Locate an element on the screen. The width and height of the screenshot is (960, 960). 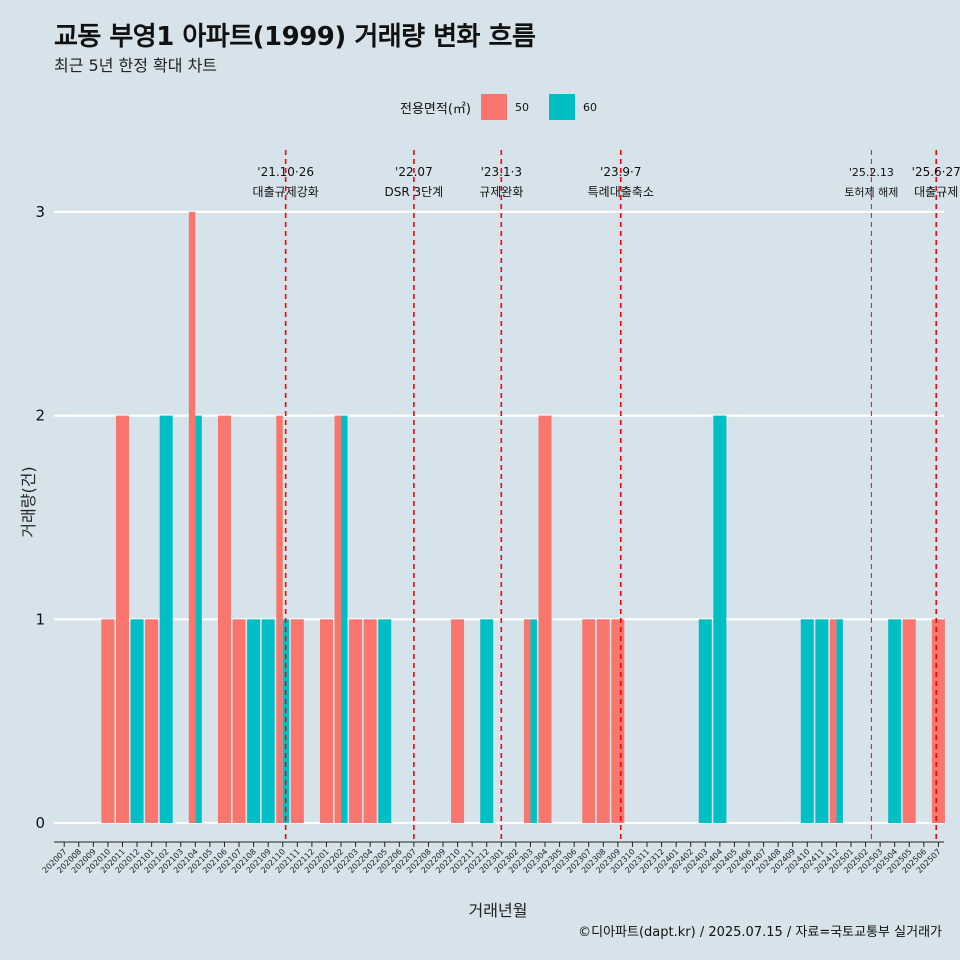
legend-label-60: 60 is located at coordinates (589, 107).